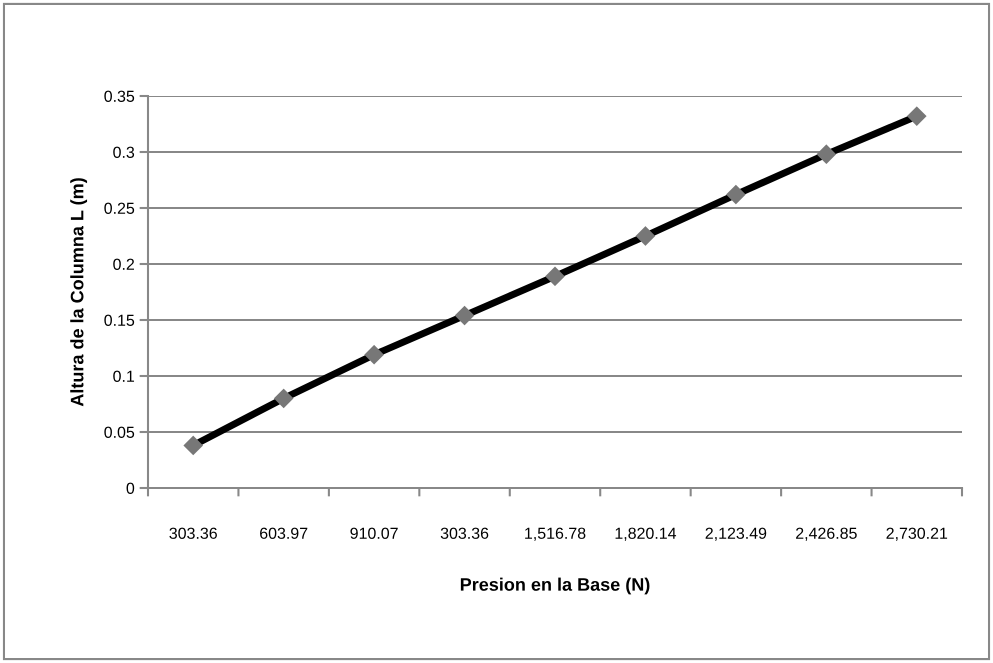  What do you see at coordinates (646, 534) in the screenshot?
I see `x-tick-label: 1,820.14` at bounding box center [646, 534].